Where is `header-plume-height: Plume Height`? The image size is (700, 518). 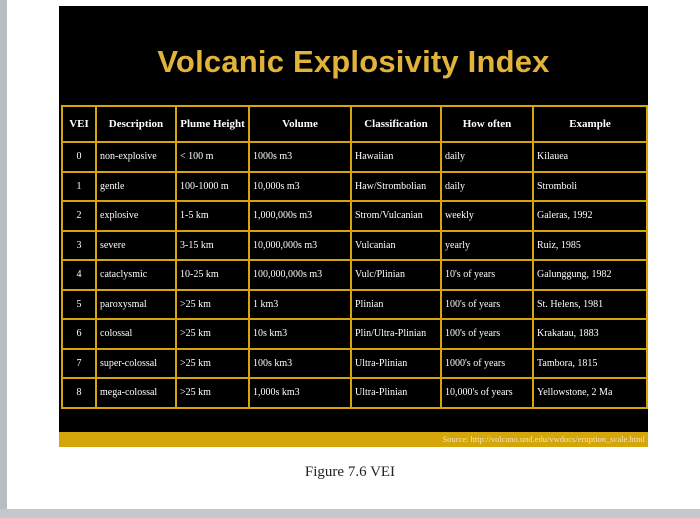
header-plume-height: Plume Height is located at coordinates (212, 124).